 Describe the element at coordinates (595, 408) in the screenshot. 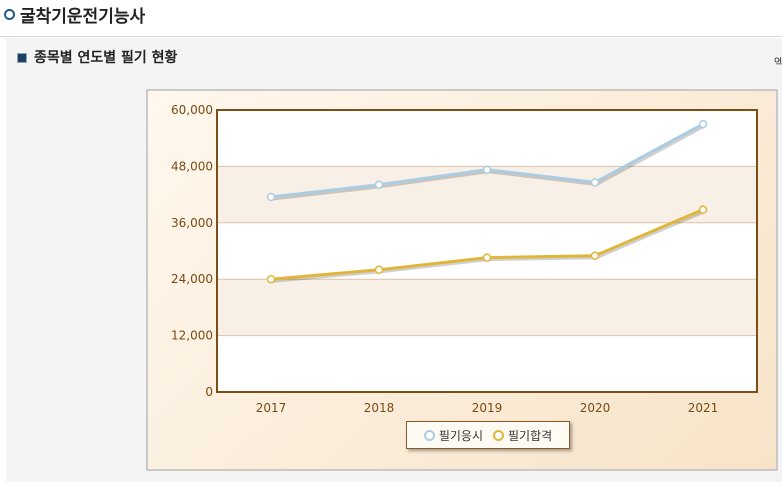

I see `x-tick-label: 2020` at that location.